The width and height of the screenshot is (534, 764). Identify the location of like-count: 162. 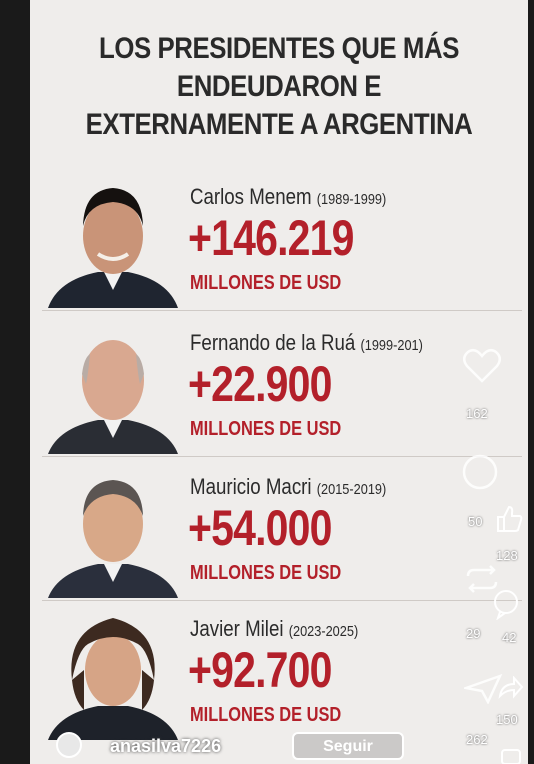
(477, 413).